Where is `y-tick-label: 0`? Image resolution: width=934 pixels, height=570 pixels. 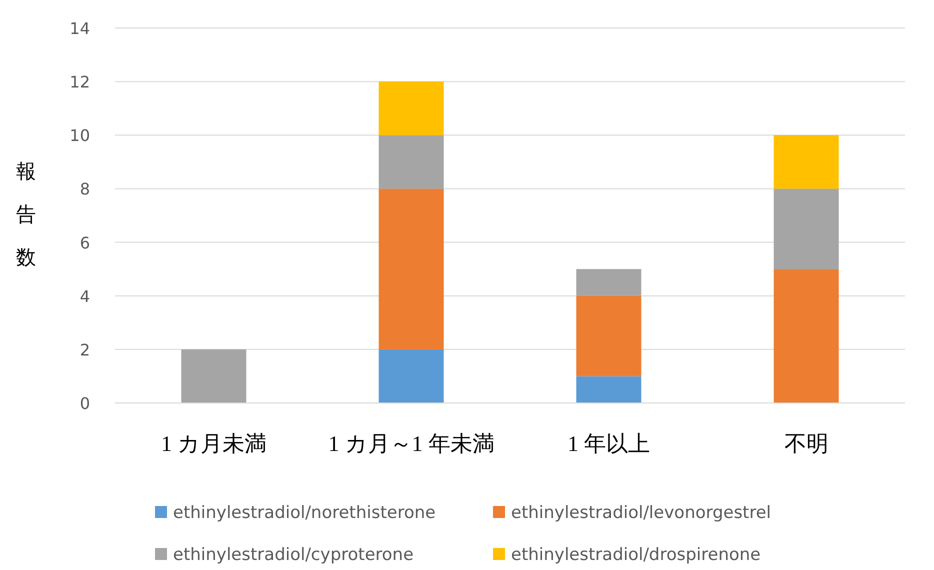
y-tick-label: 0 is located at coordinates (85, 403).